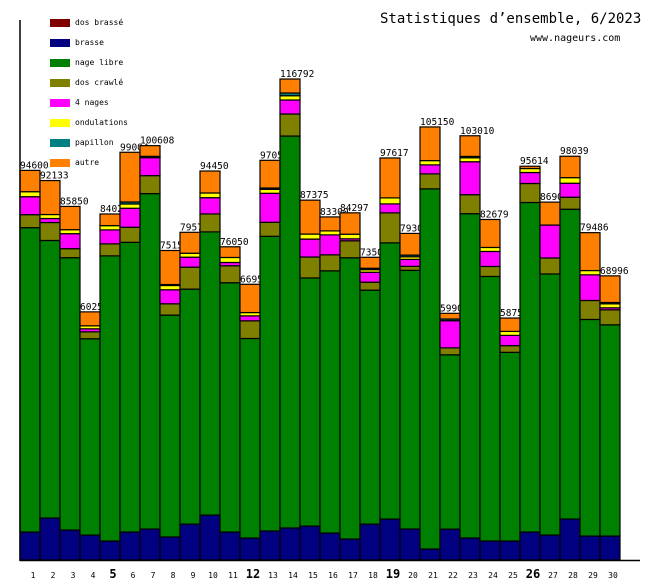 The height and width of the screenshot is (580, 660). I want to click on x-tick-label: 15, so click(313, 575).